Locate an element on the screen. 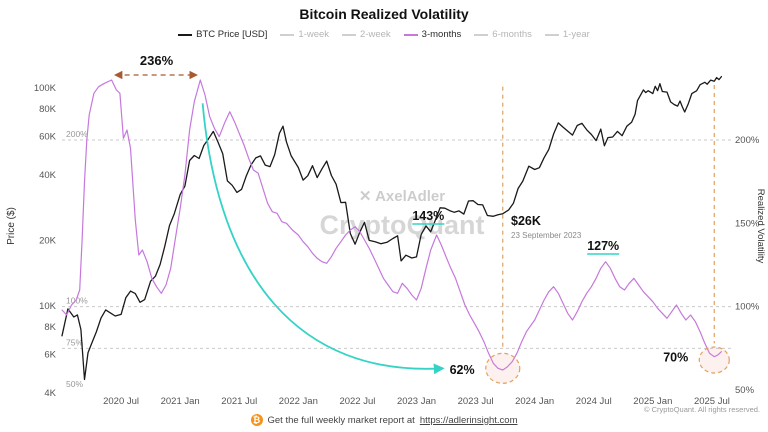 This screenshot has width=768, height=432. legend-item-2-week: 2-week is located at coordinates (366, 34).